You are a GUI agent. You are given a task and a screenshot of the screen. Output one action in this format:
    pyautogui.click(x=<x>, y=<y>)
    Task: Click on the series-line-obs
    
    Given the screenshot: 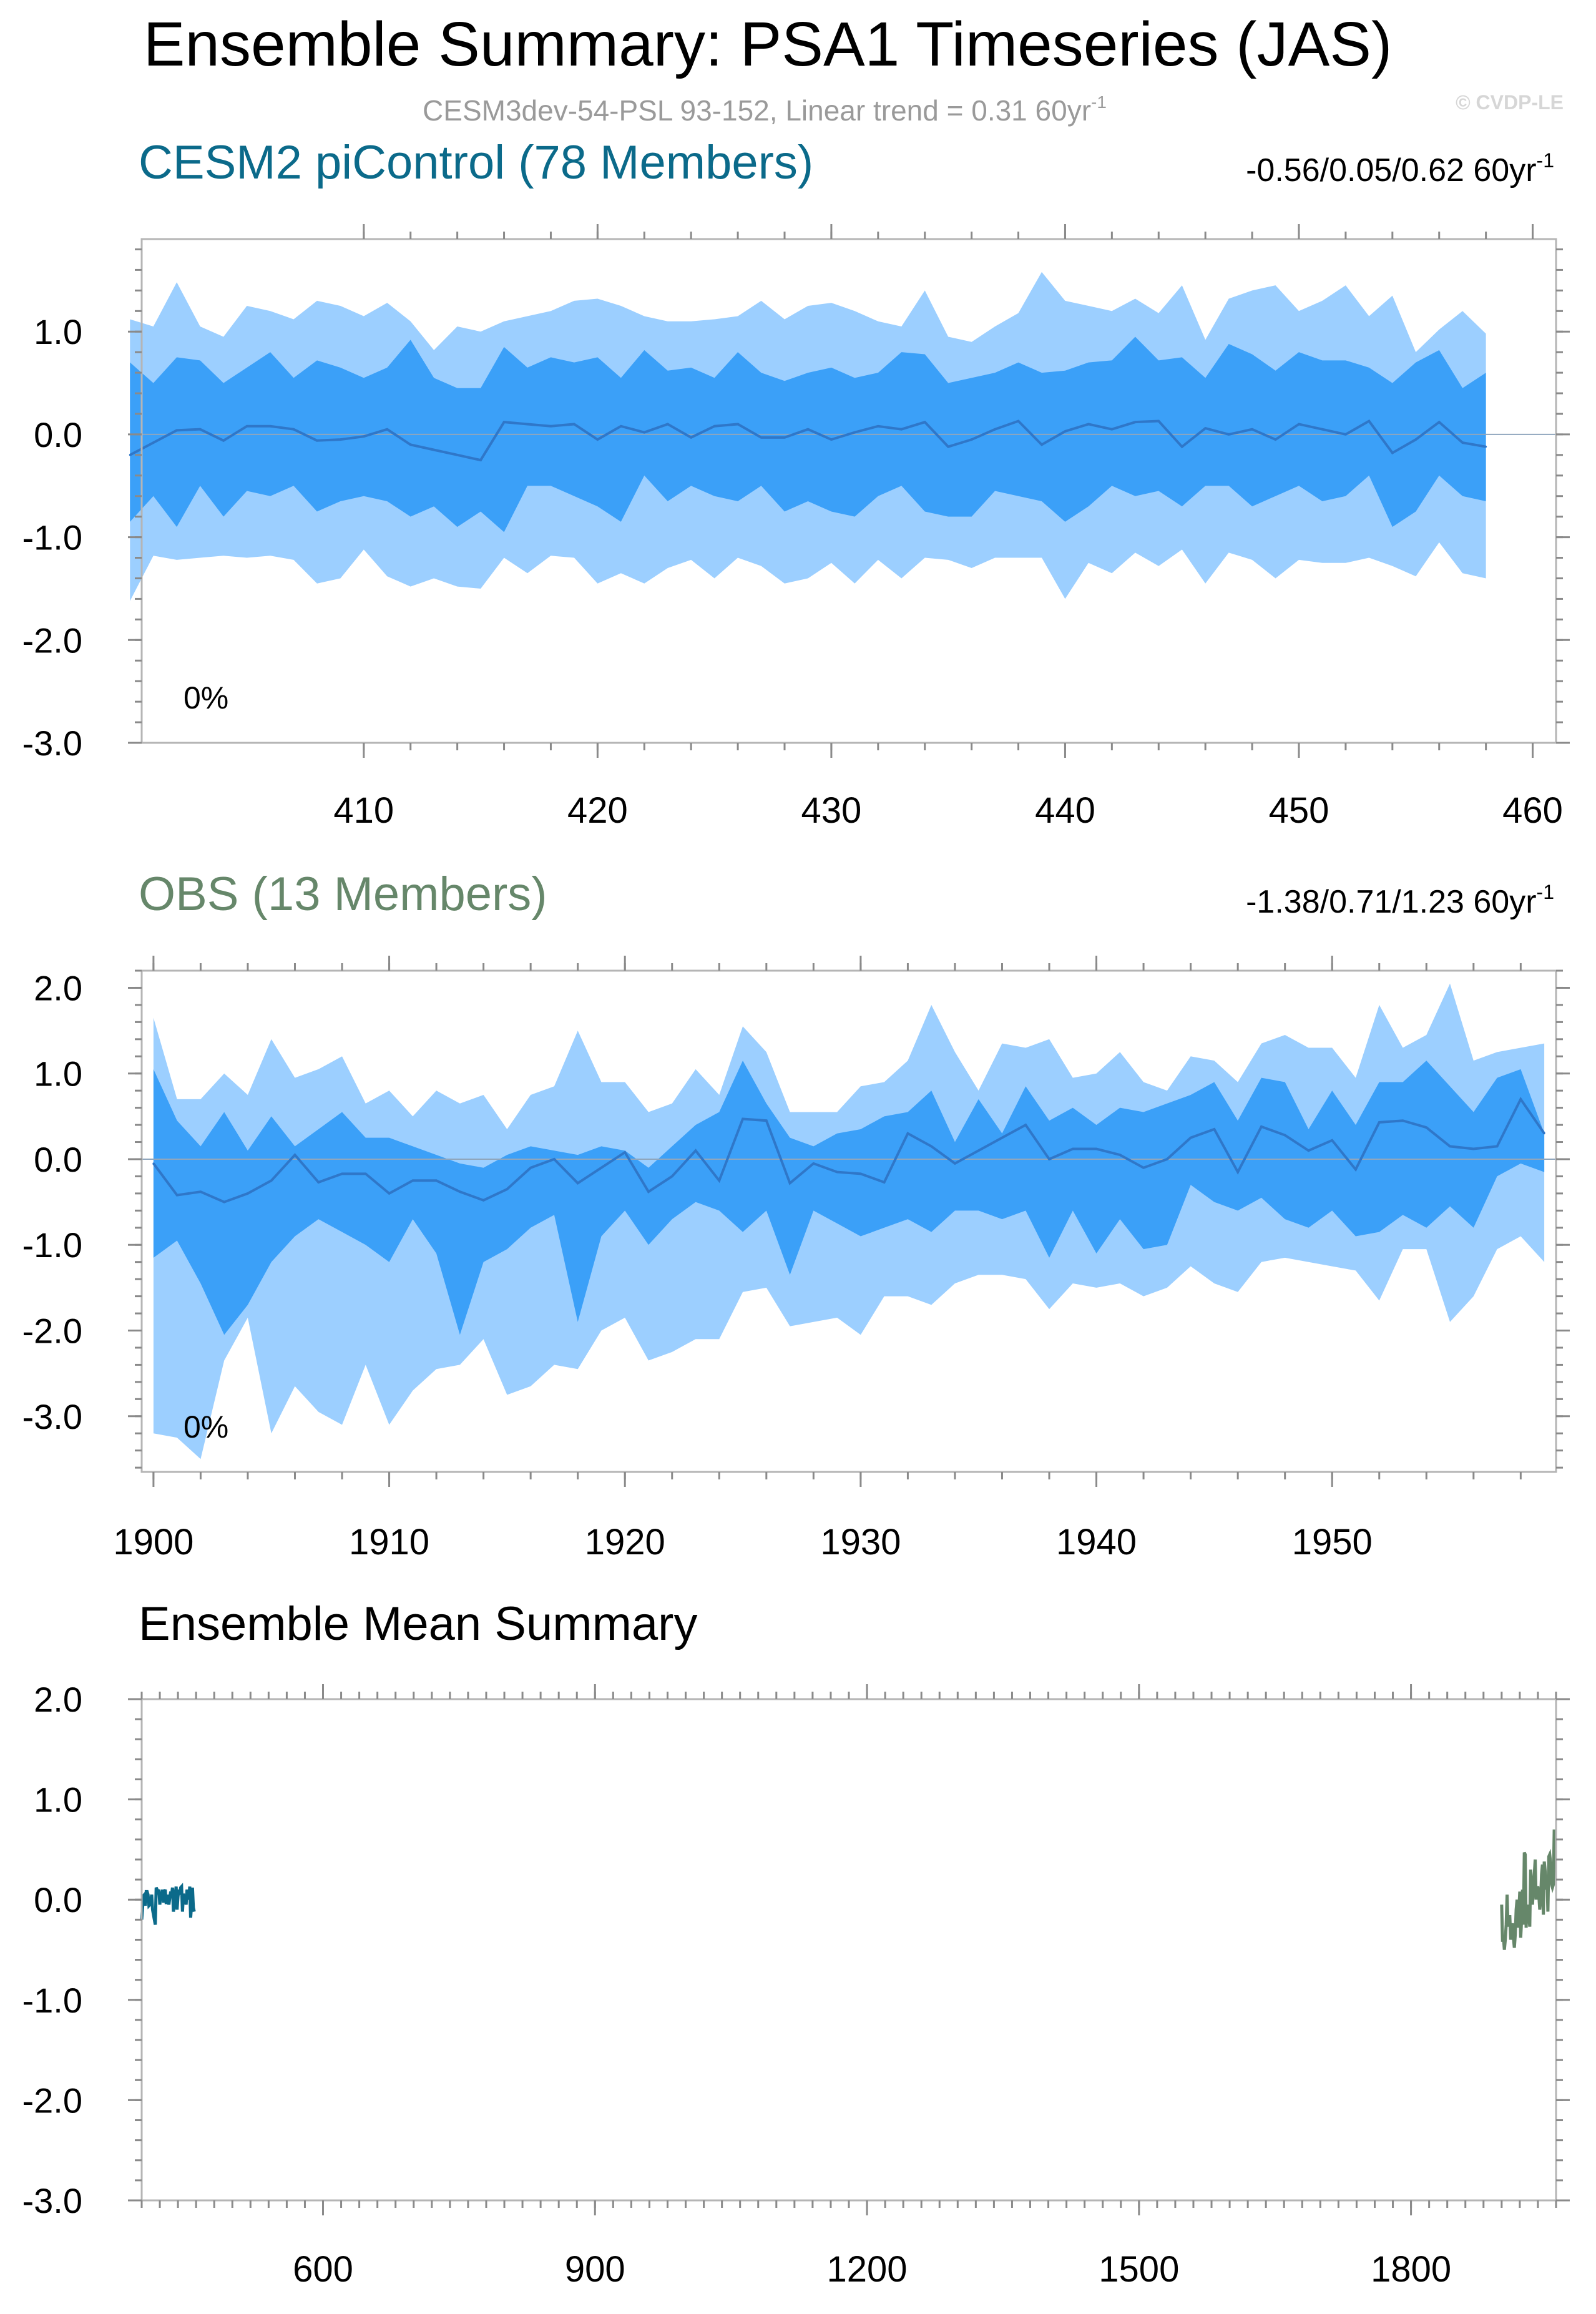 What is the action you would take?
    pyautogui.click(x=1528, y=1889)
    